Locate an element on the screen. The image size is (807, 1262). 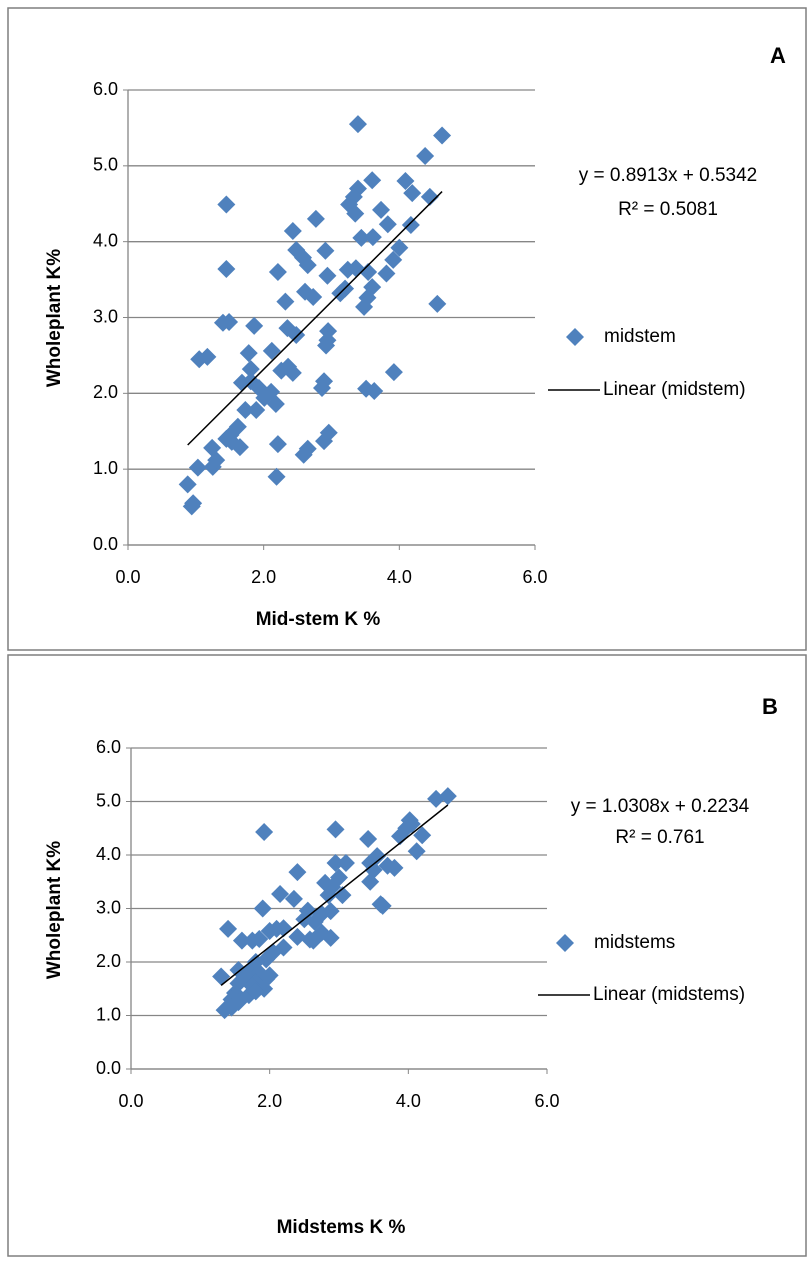
panel-label: A is located at coordinates (778, 55).